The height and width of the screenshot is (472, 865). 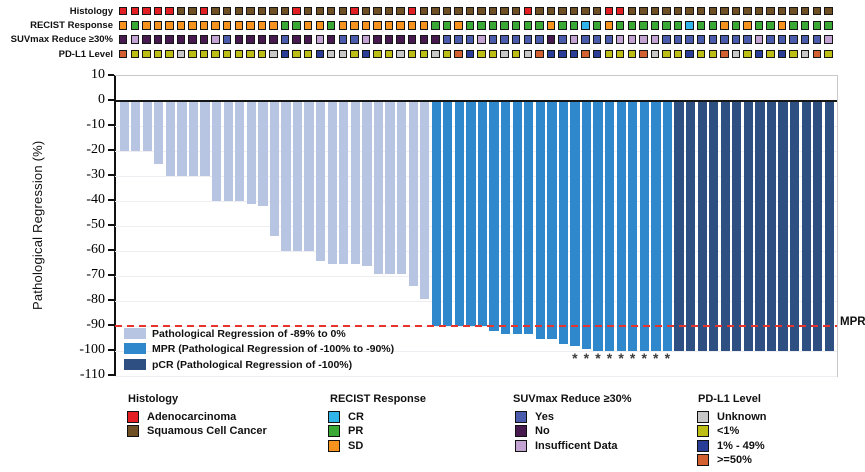 What do you see at coordinates (476, 176) in the screenshot?
I see `gridline` at bounding box center [476, 176].